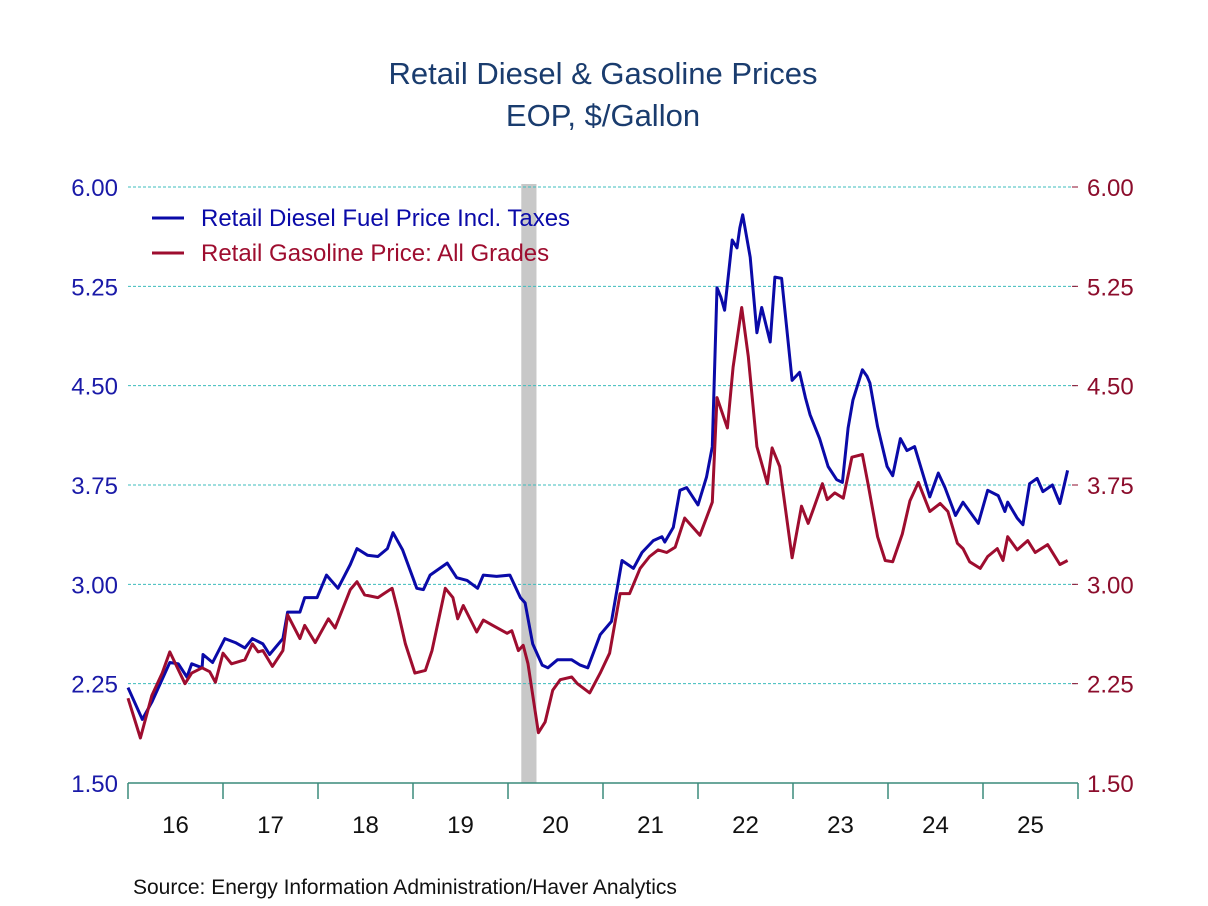 Image resolution: width=1208 pixels, height=906 pixels. Describe the element at coordinates (1110, 287) in the screenshot. I see `y-tick-label-right: 5.25` at that location.